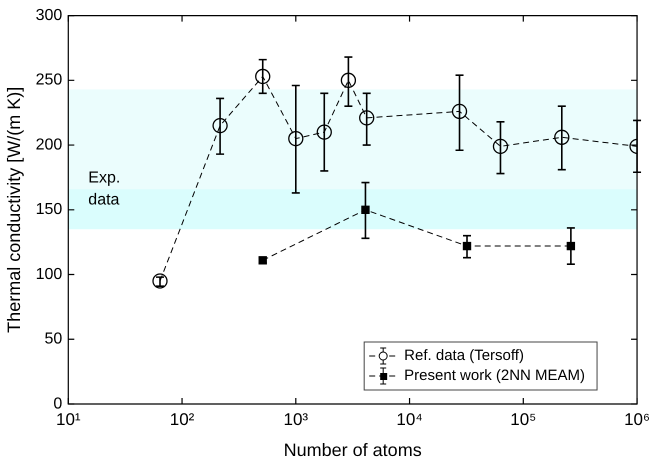 The image size is (656, 466). What do you see at coordinates (53, 339) in the screenshot?
I see `y-tick-label: 50` at bounding box center [53, 339].